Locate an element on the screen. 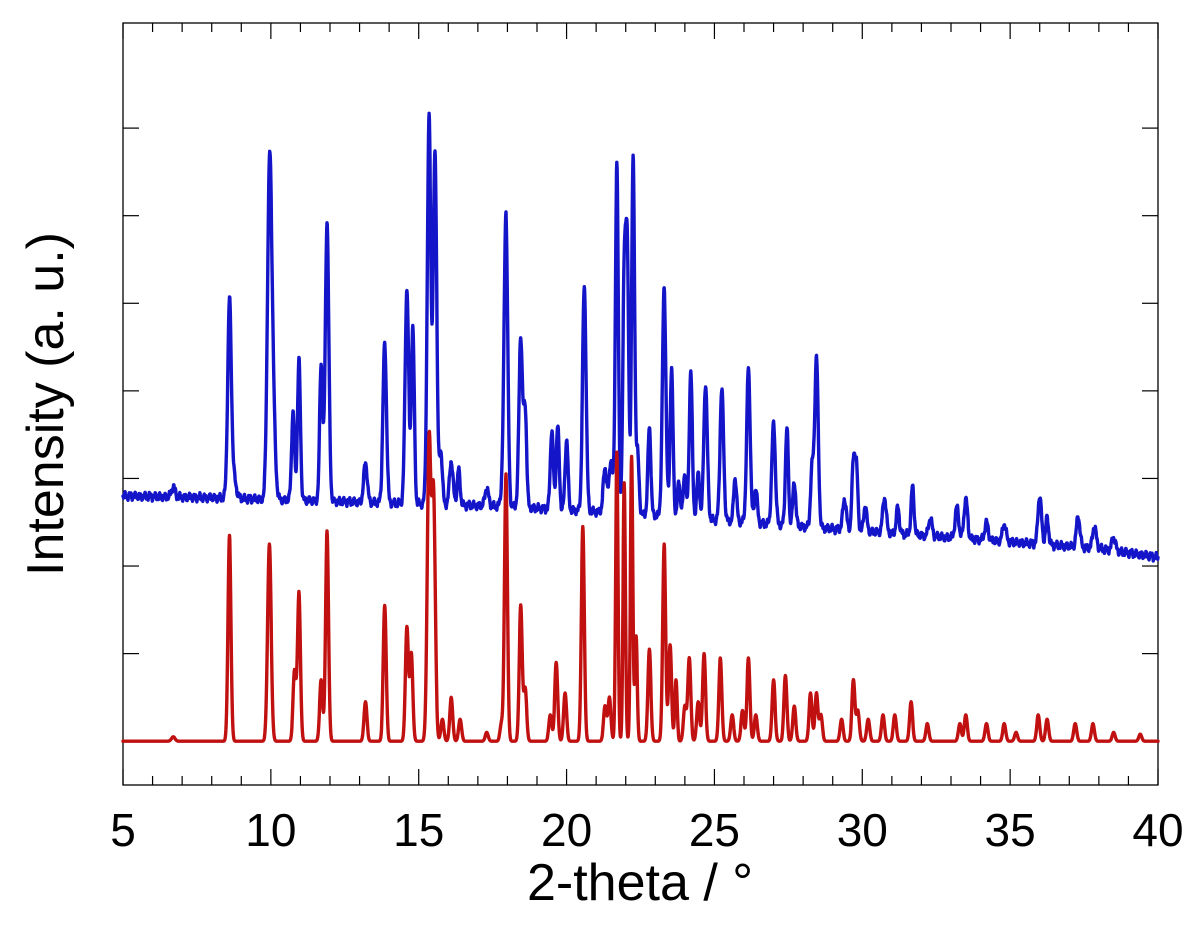  x-axis-label: 2-theta / ° is located at coordinates (640, 883).